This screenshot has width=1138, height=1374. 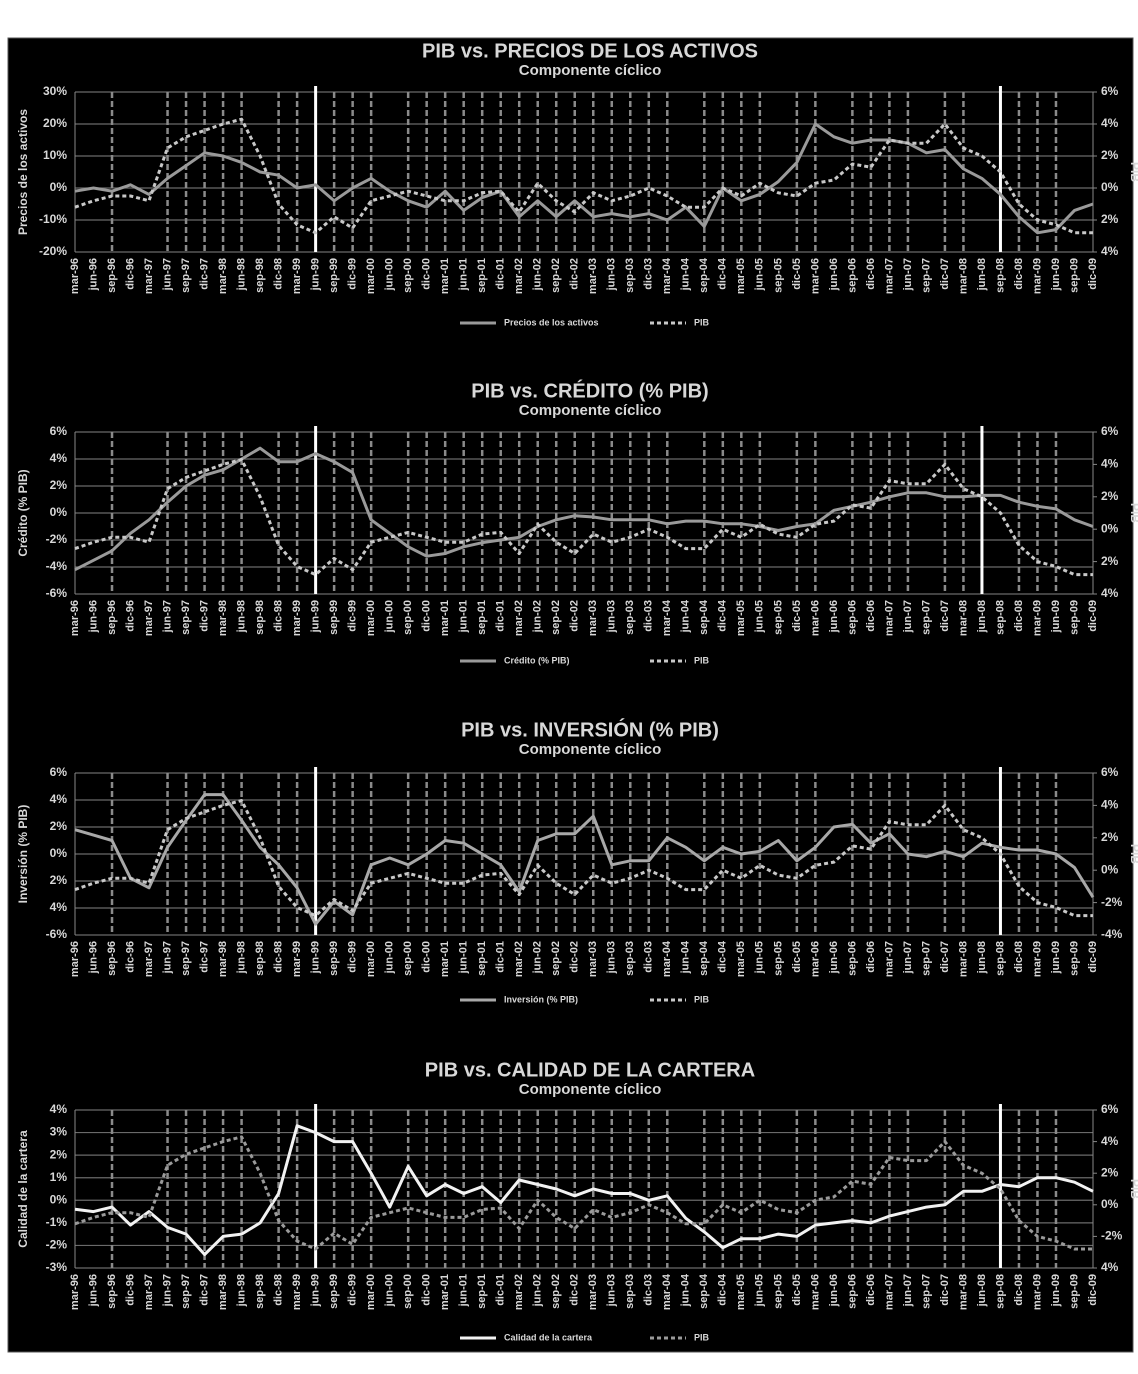 What do you see at coordinates (55, 91) in the screenshot?
I see `y-tick-label: 30%` at bounding box center [55, 91].